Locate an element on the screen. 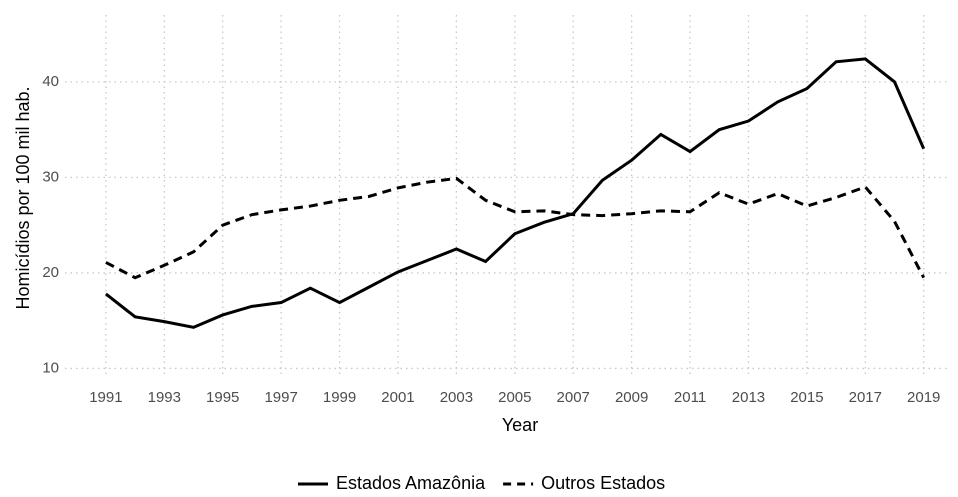  x-tick-label: 1995 is located at coordinates (222, 397).